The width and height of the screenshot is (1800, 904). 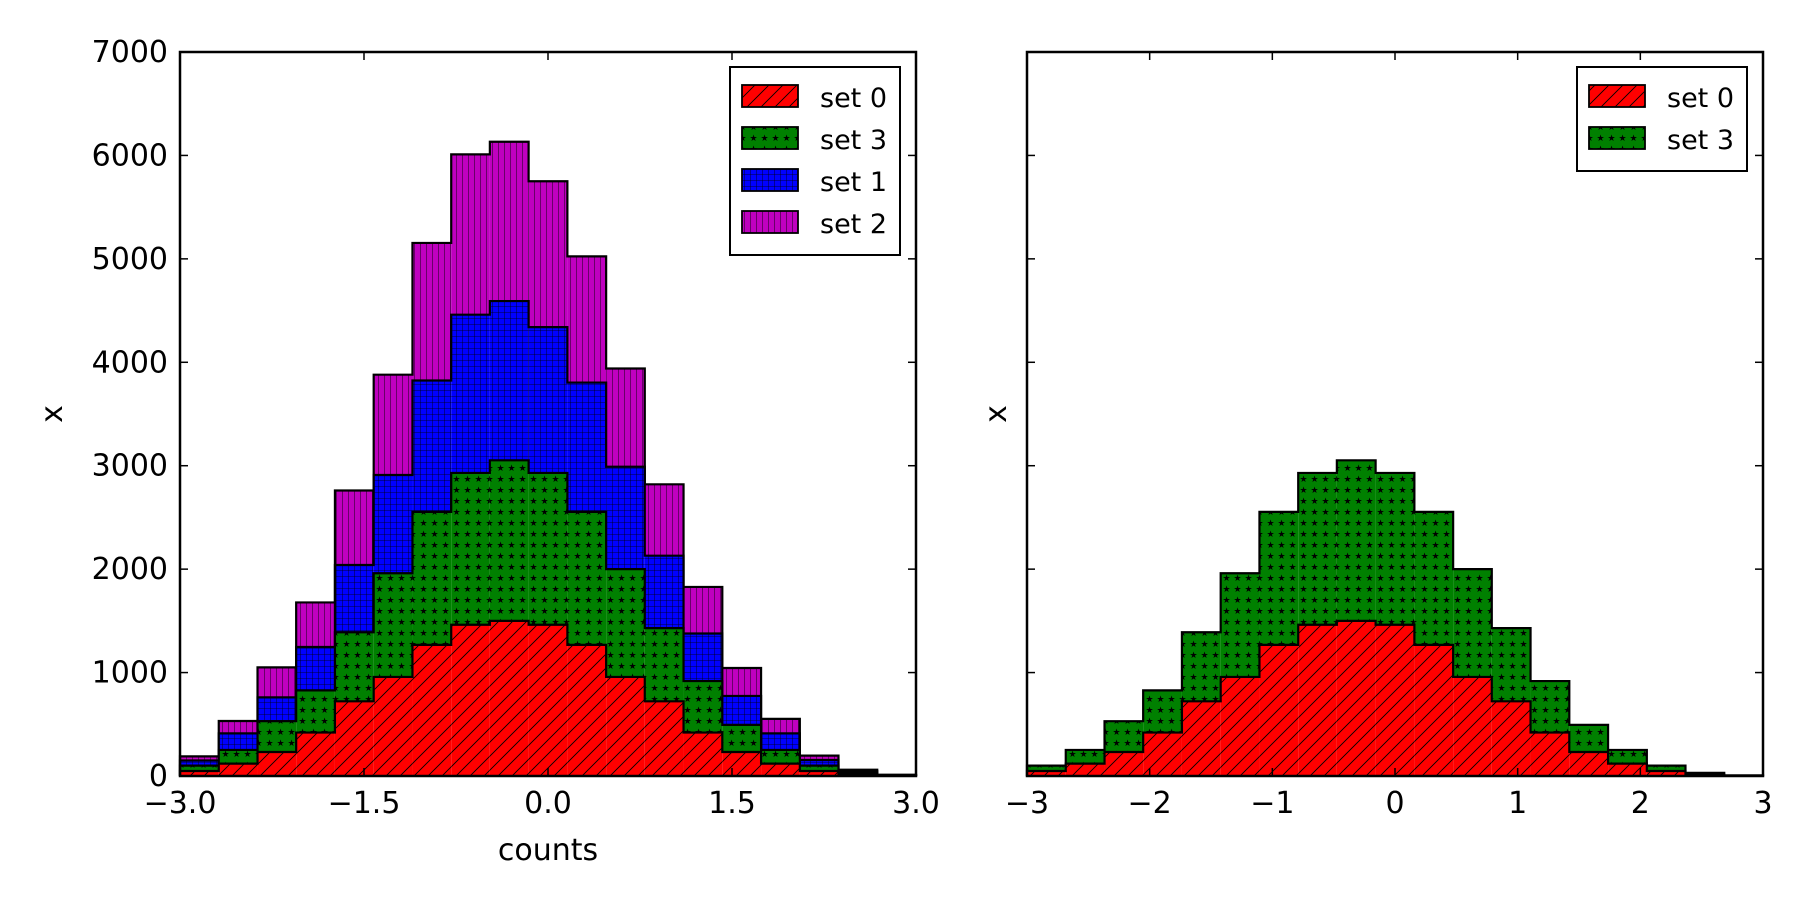 What do you see at coordinates (732, 803) in the screenshot?
I see `x-tick-label: 1.5` at bounding box center [732, 803].